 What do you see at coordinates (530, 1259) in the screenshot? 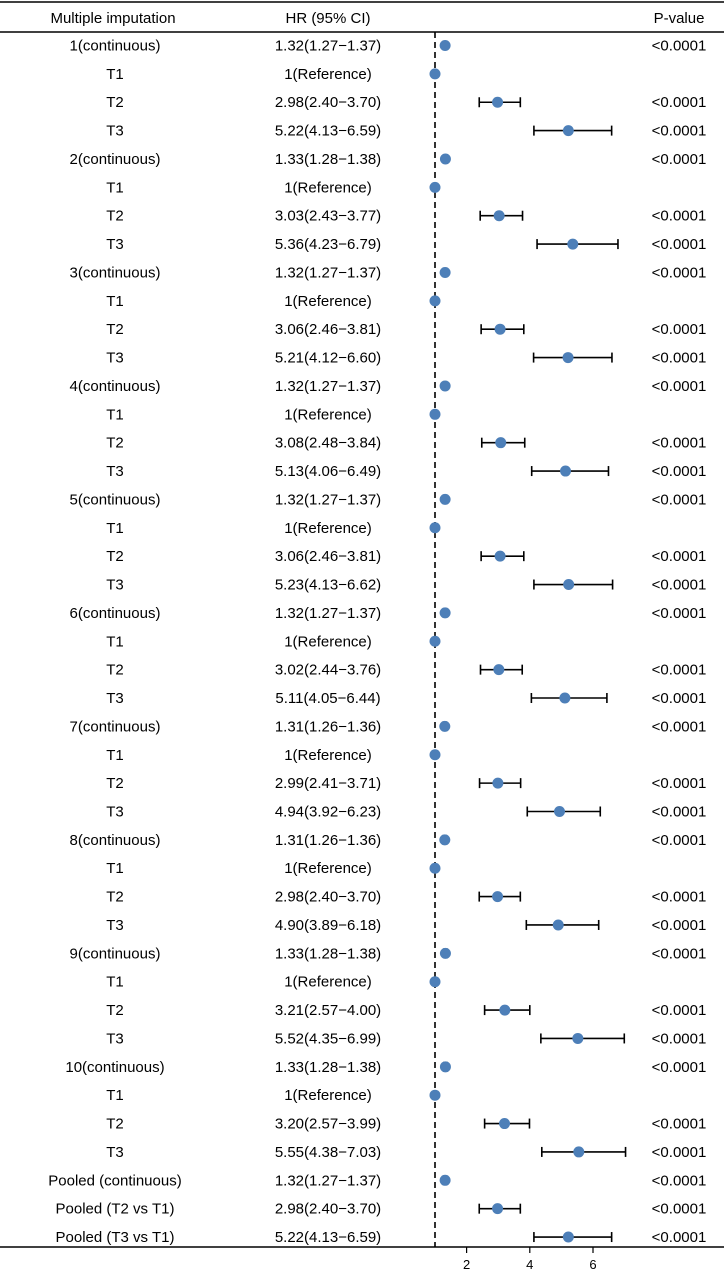
I see `x-axis-ticks: 2 4 6` at bounding box center [530, 1259].